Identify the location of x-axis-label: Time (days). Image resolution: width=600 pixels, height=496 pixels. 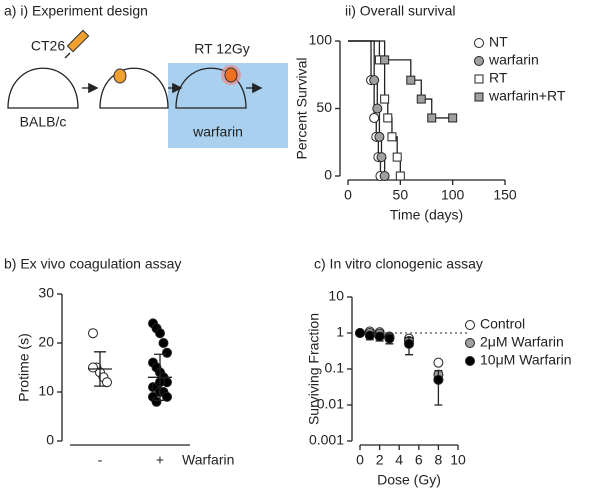
(426, 215).